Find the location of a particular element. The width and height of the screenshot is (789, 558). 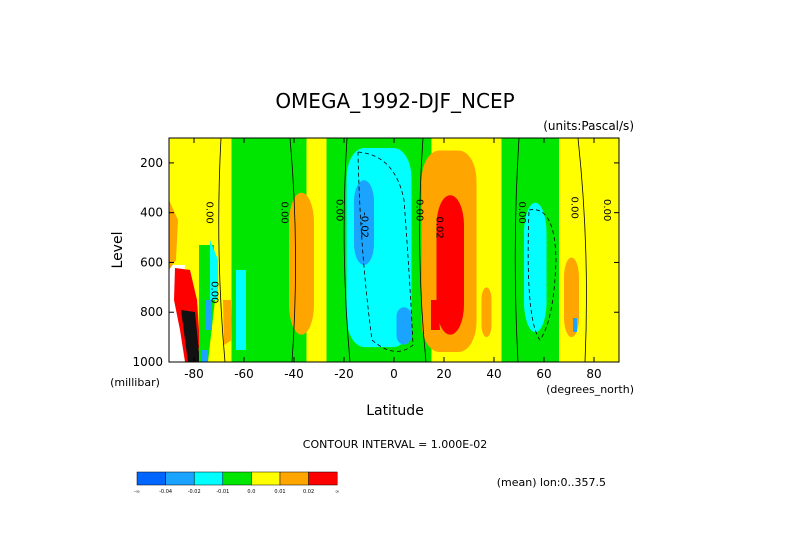

colorbar-label: 0.02 is located at coordinates (308, 492).